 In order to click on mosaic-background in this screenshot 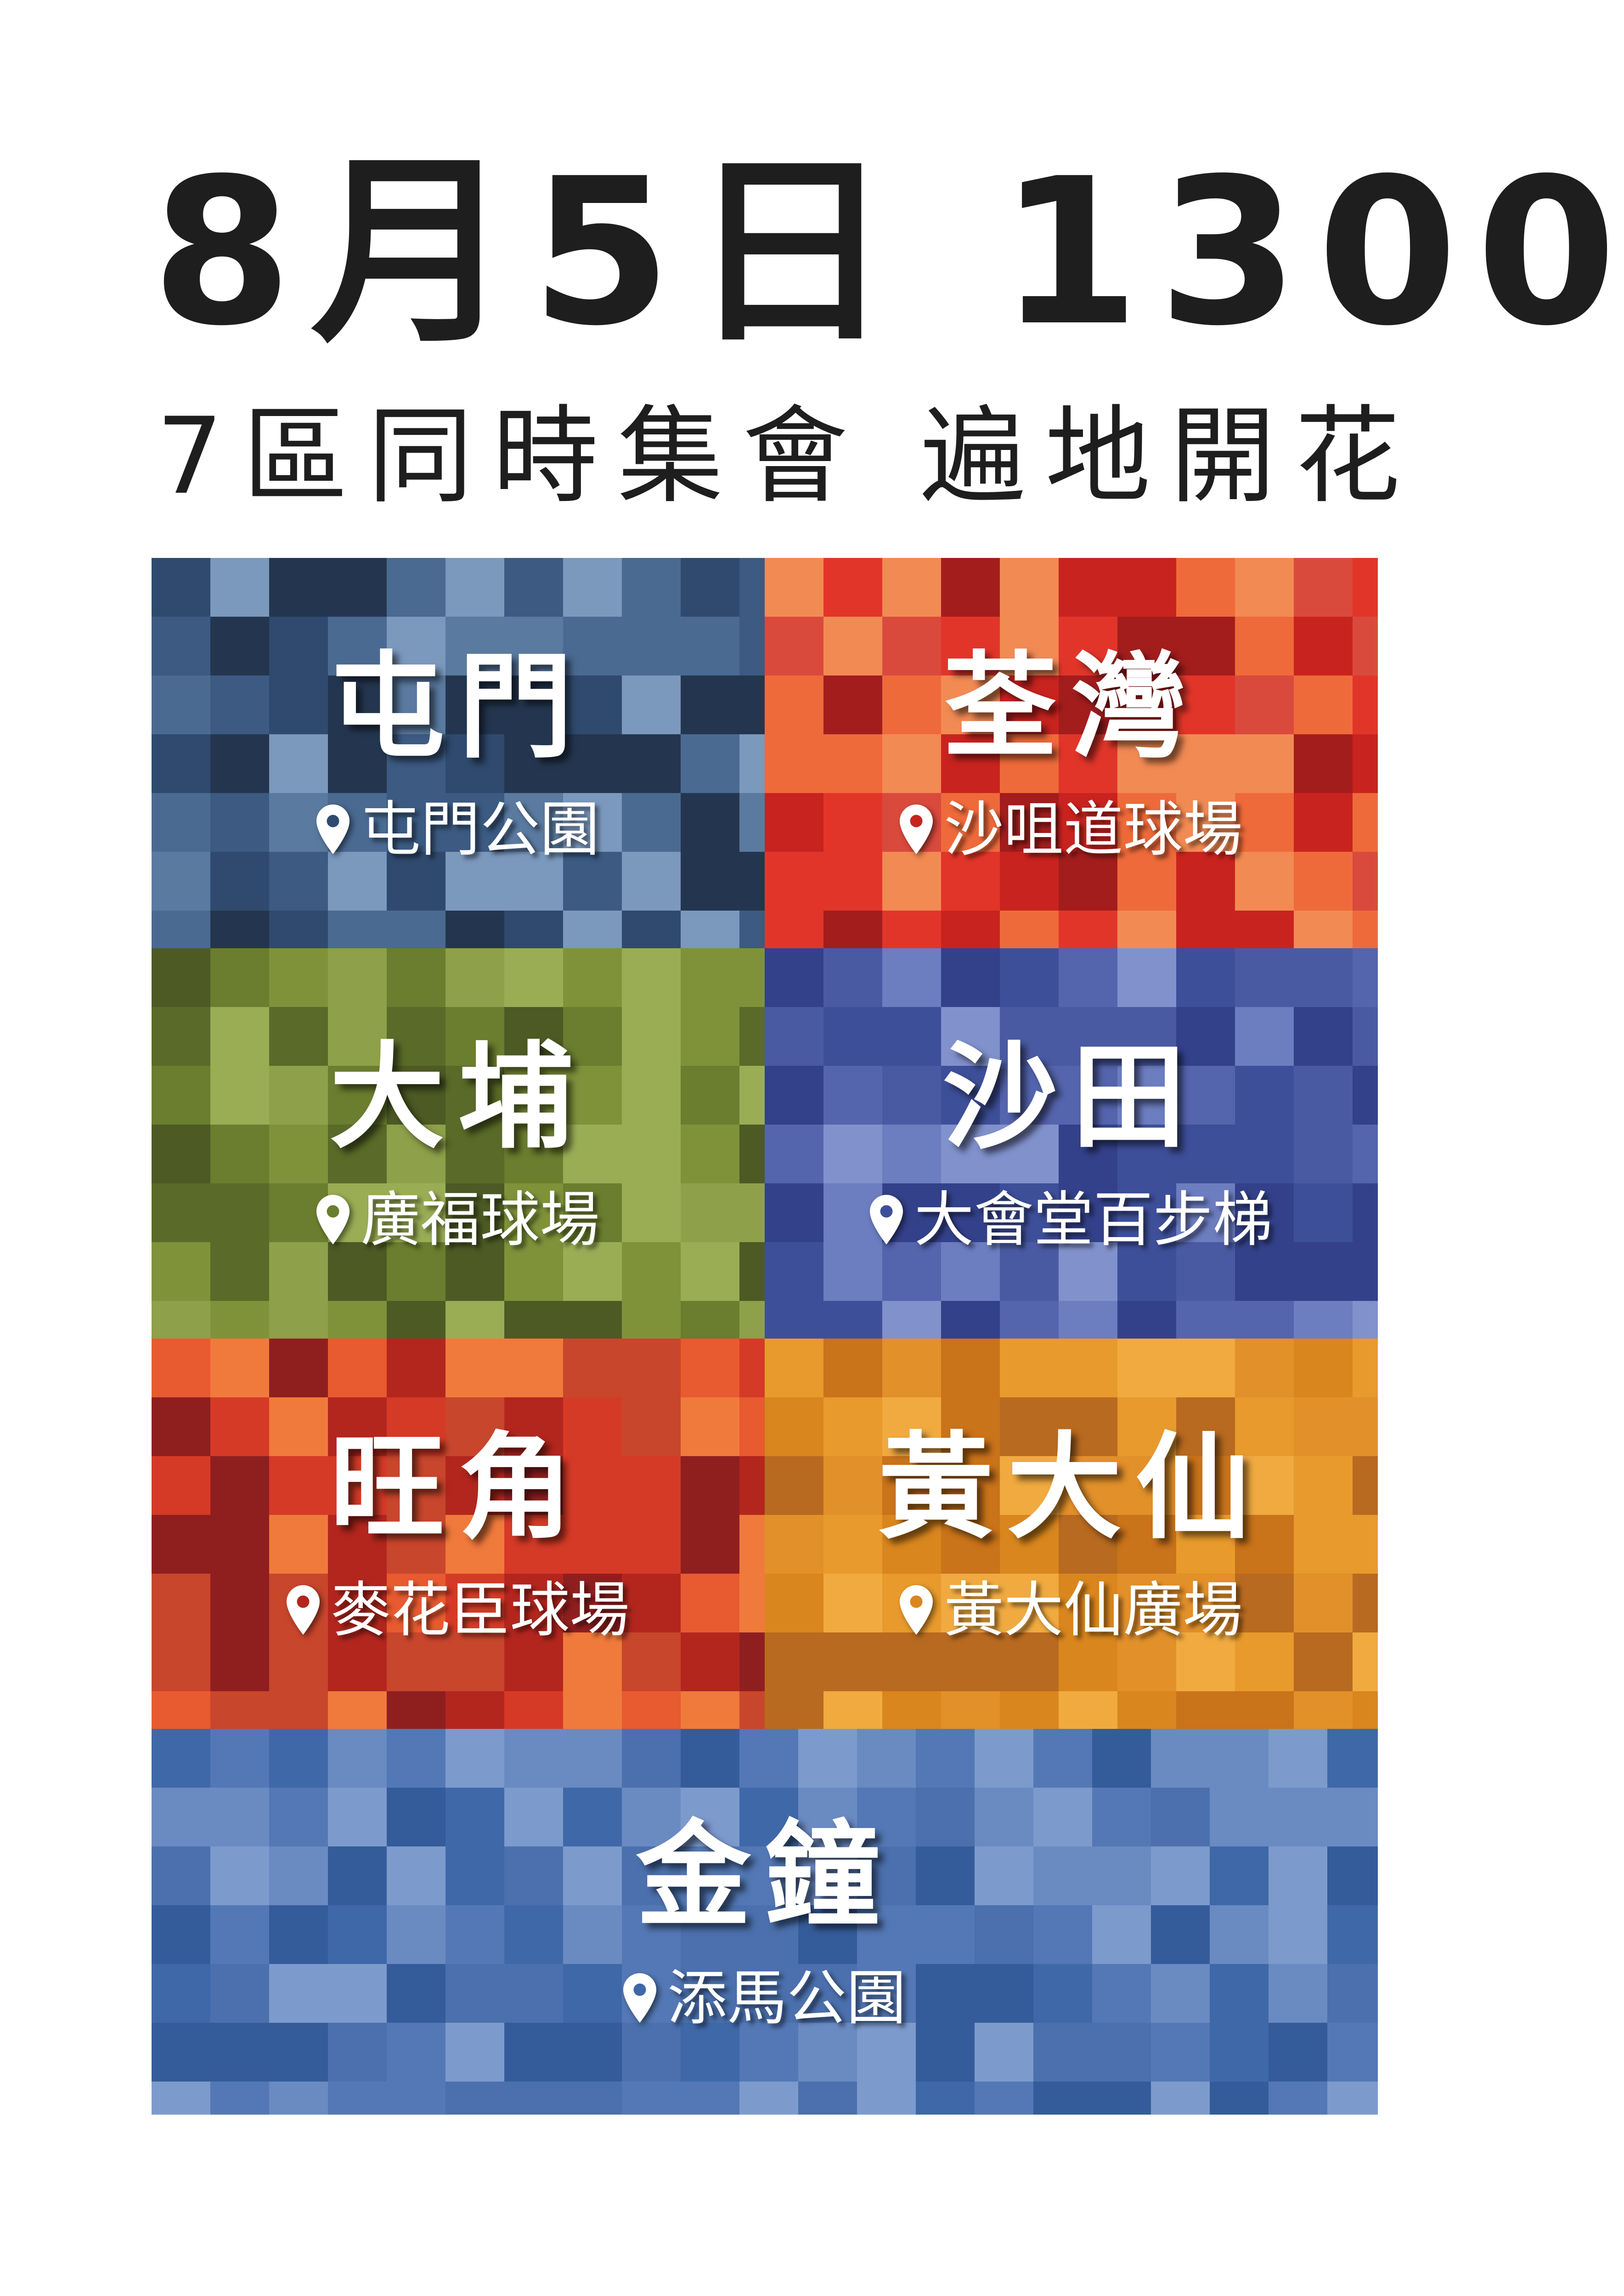, I will do `click(458, 753)`.